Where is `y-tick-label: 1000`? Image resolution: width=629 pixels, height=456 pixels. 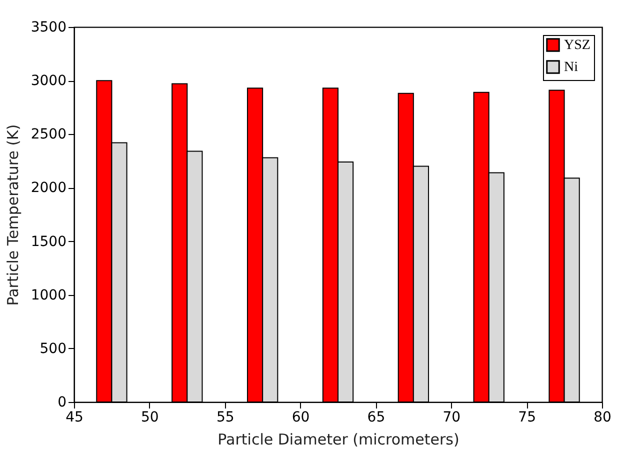 y-tick-label: 1000 is located at coordinates (48, 295).